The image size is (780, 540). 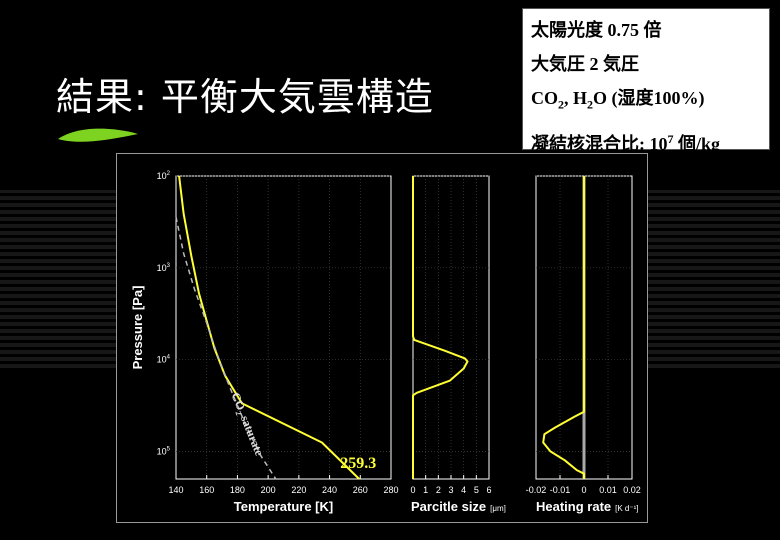 What do you see at coordinates (560, 490) in the screenshot?
I see `heating-rate-x-tick-label: -0.01` at bounding box center [560, 490].